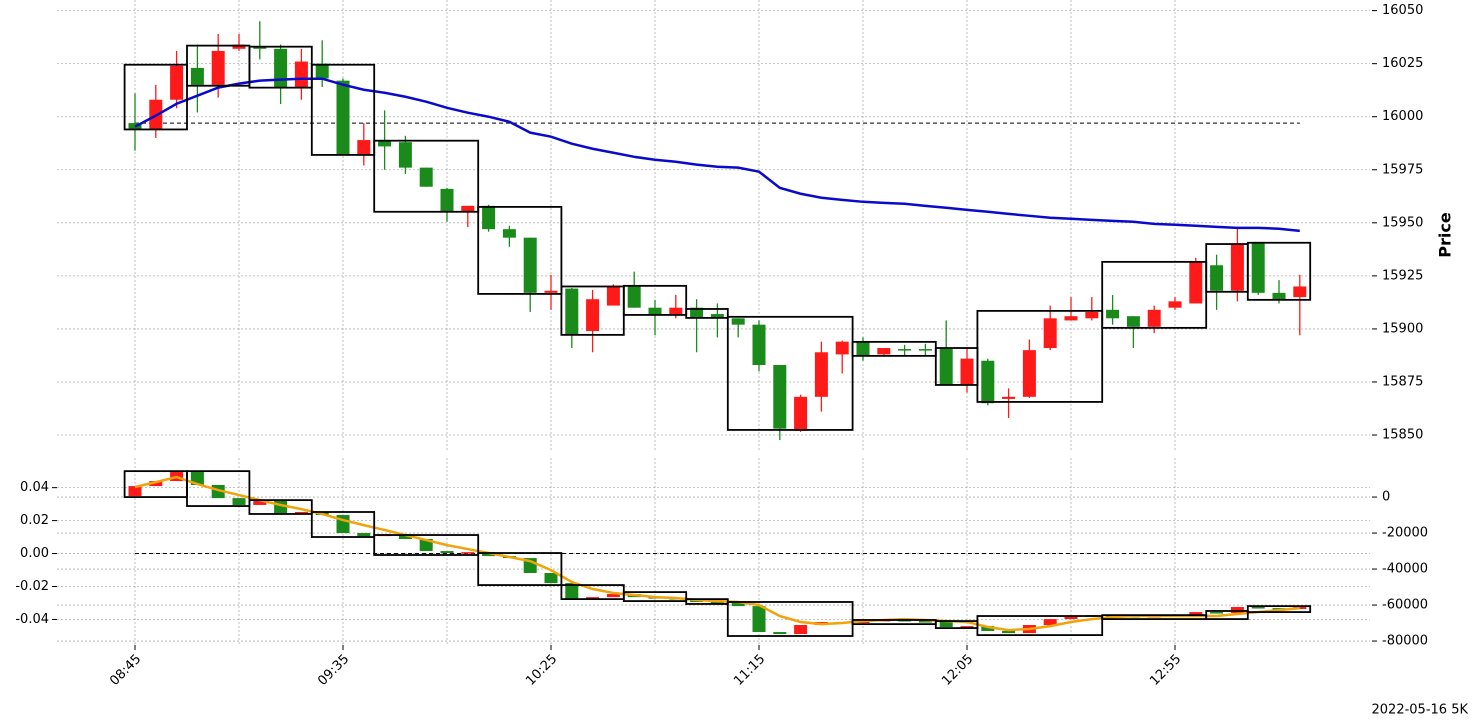 The image size is (1472, 721). What do you see at coordinates (32, 619) in the screenshot?
I see `y-tick-label: -0.04` at bounding box center [32, 619].